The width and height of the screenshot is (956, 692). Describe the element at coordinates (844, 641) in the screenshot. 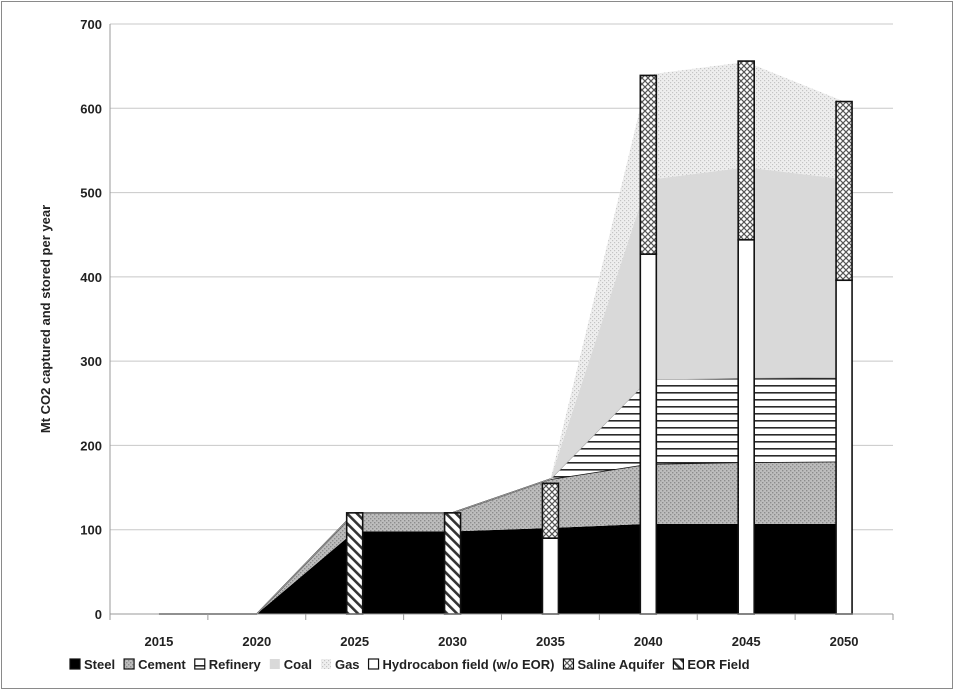

I see `x-tick-label: 2050` at that location.